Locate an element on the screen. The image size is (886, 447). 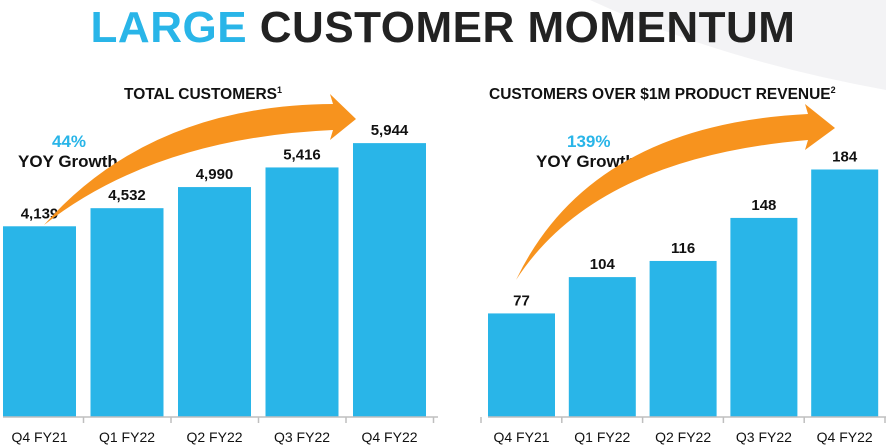
data-label: 77 is located at coordinates (521, 300).